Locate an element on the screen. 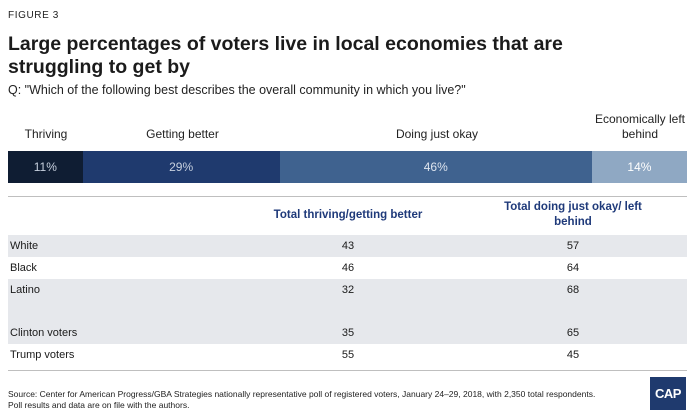  value-thriving: 35 is located at coordinates (348, 333).